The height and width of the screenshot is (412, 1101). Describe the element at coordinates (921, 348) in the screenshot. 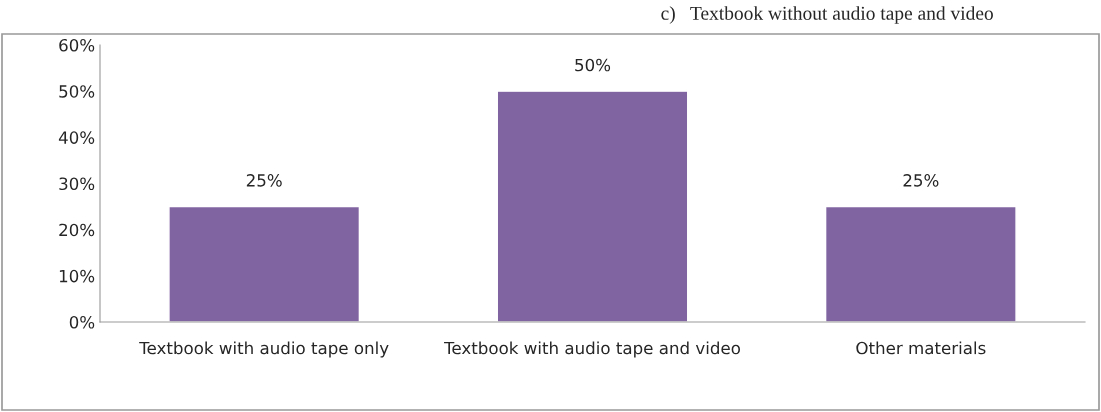

I see `x-tick-label: Other materials` at that location.